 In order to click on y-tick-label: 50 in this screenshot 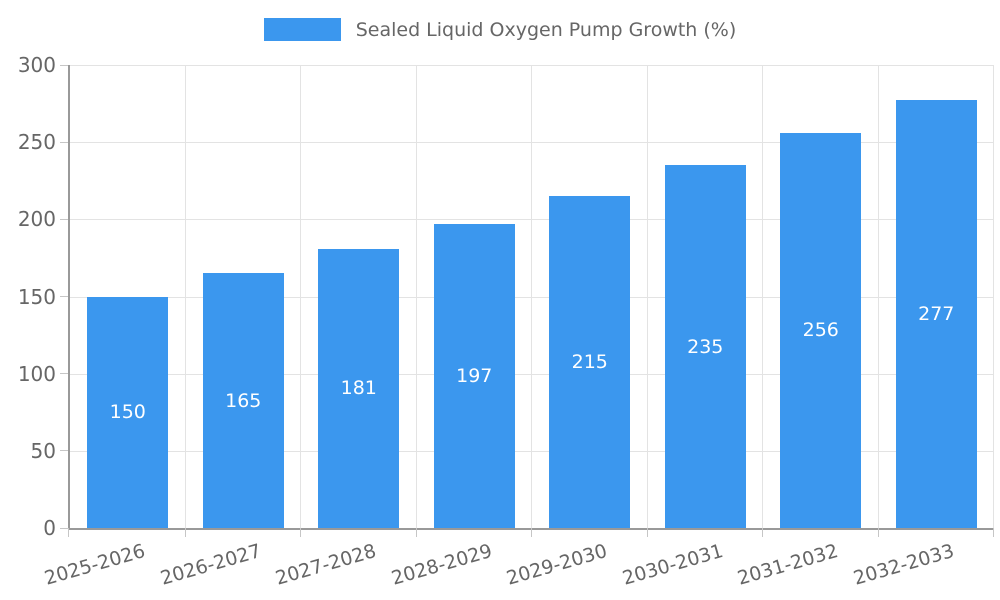, I will do `click(43, 450)`.